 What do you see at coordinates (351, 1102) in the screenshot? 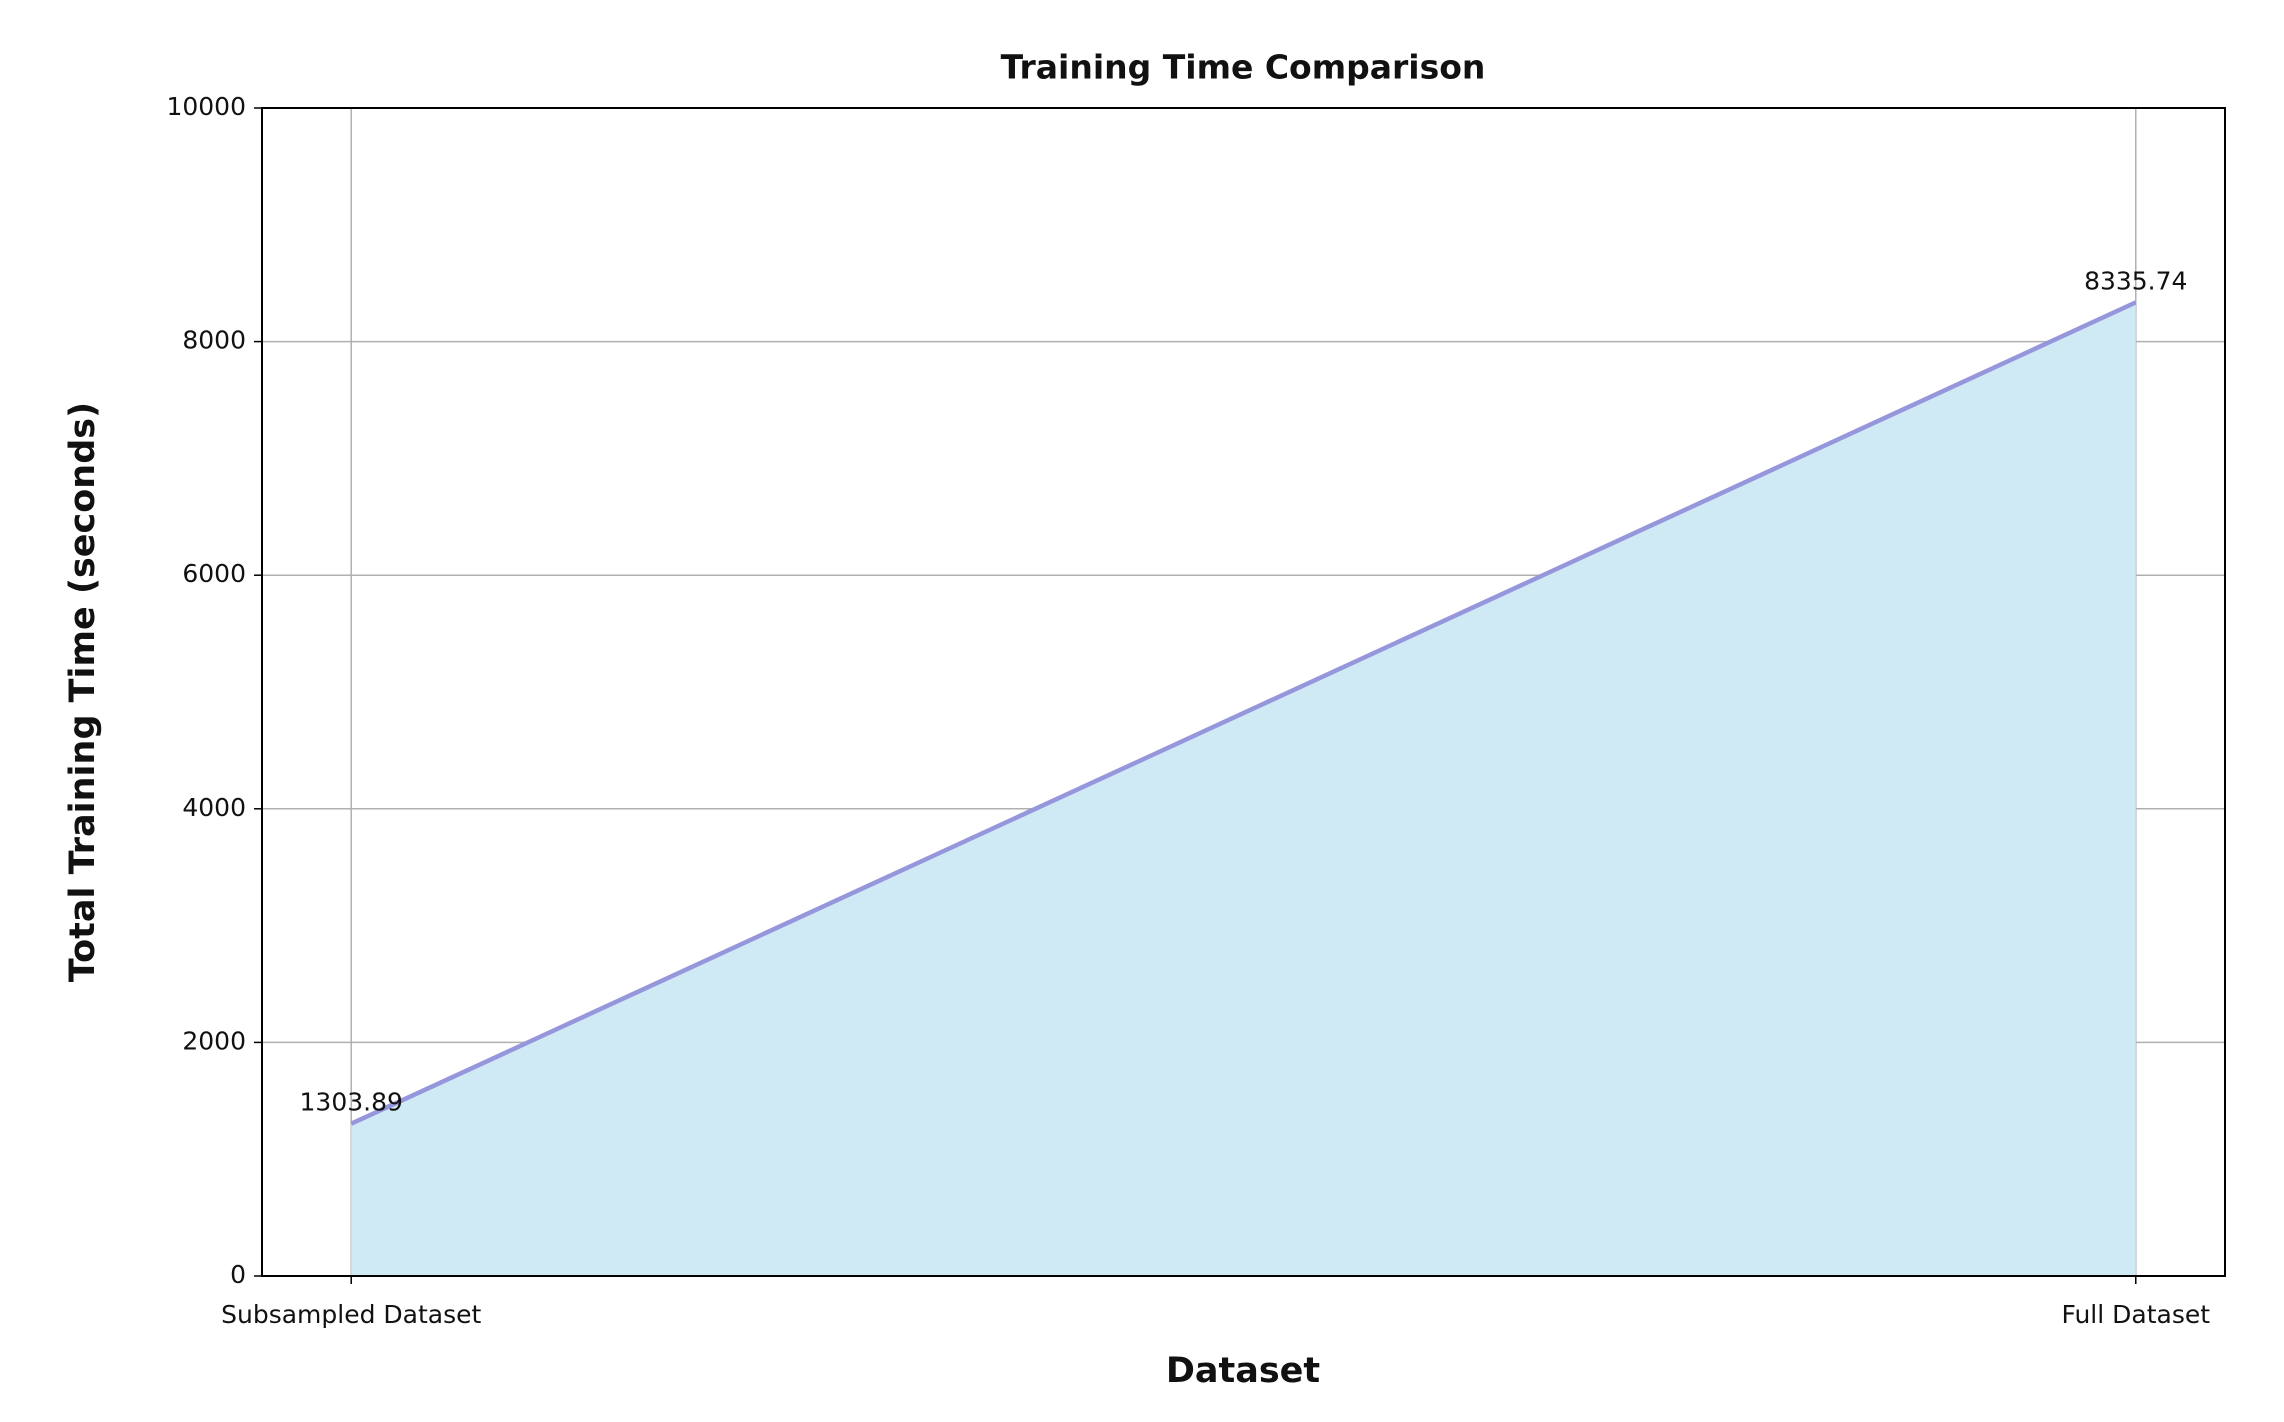
I see `data-label: 1303.89` at bounding box center [351, 1102].